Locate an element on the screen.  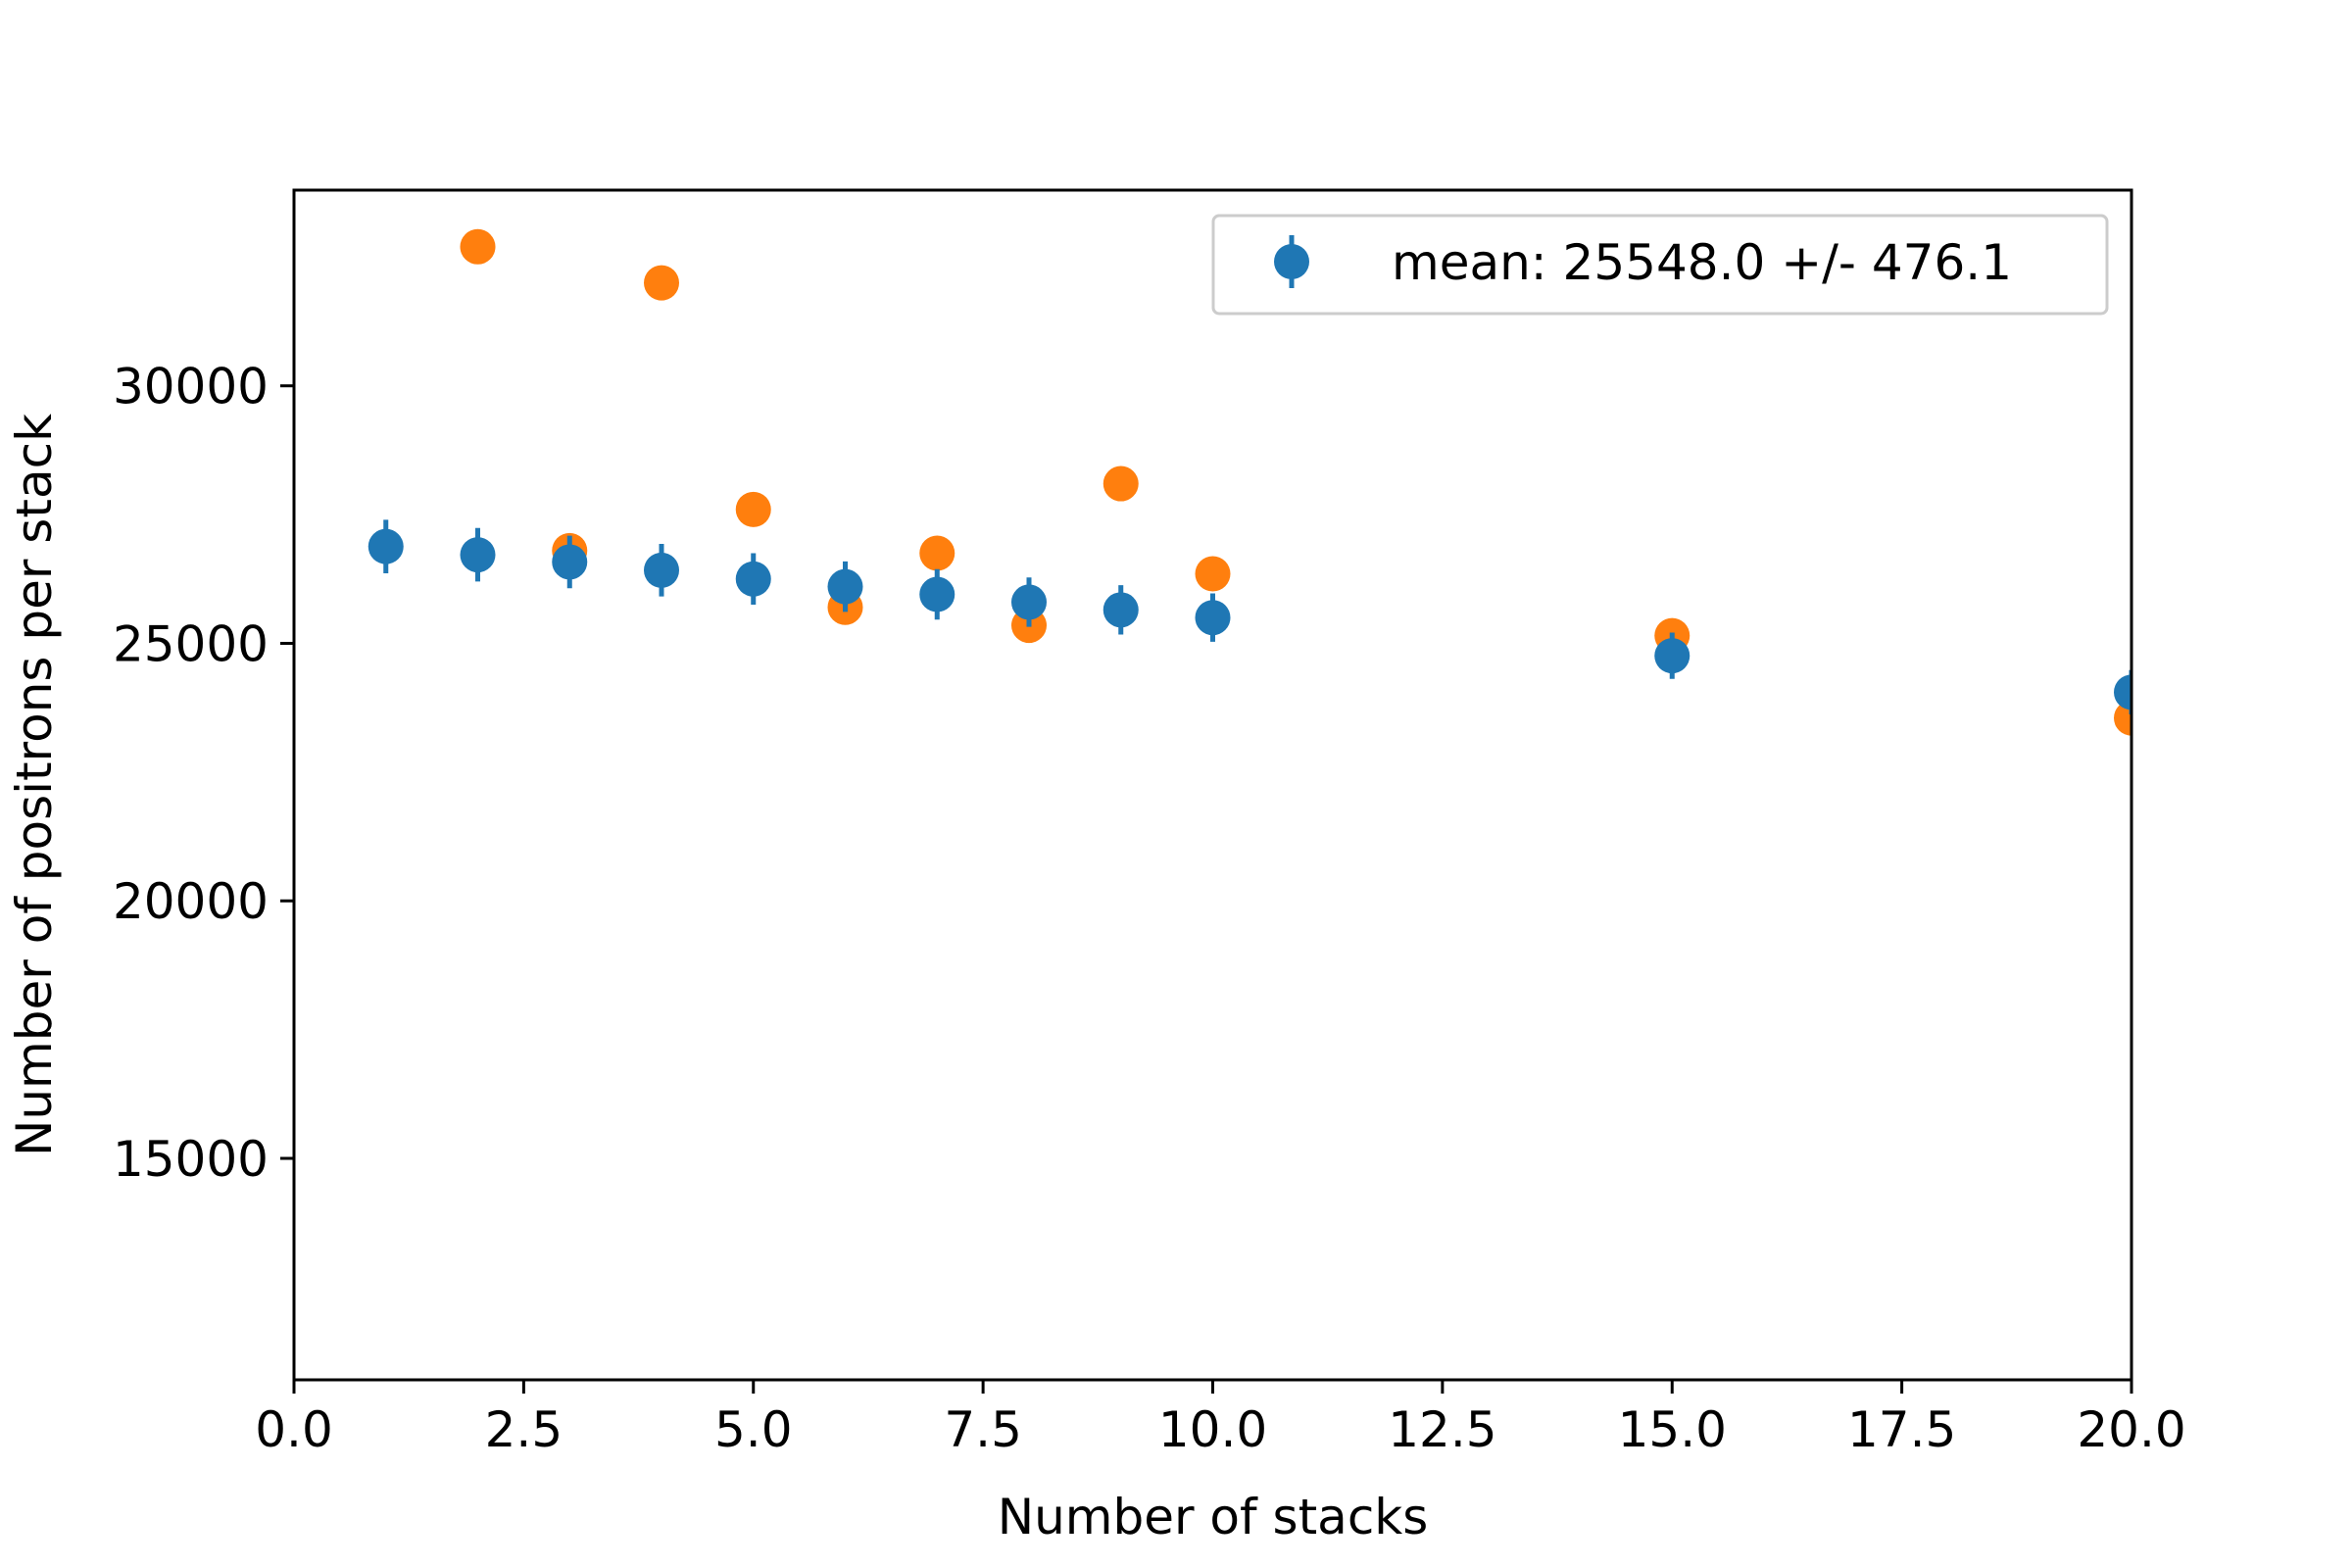
x-tick-label: 12.5 is located at coordinates (1442, 1429).